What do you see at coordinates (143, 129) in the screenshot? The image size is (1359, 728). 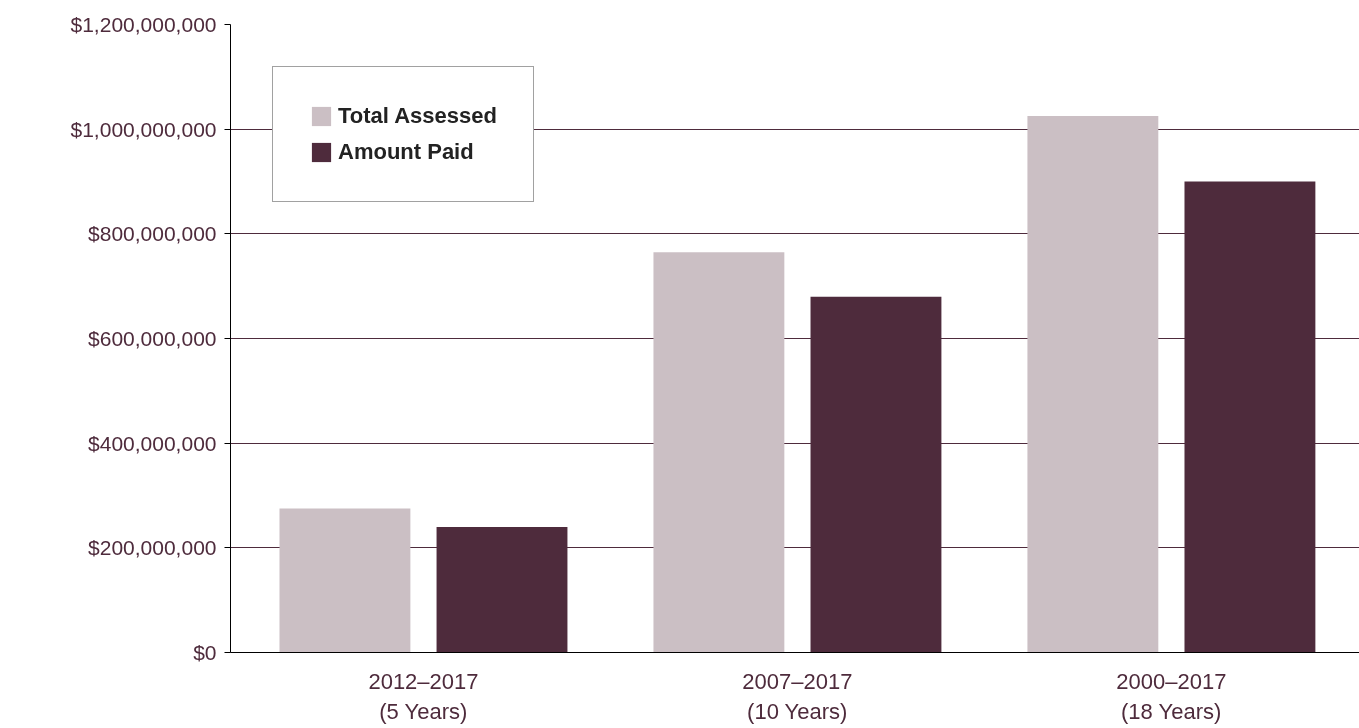 I see `y-tick-label: $1,000,000,000` at bounding box center [143, 129].